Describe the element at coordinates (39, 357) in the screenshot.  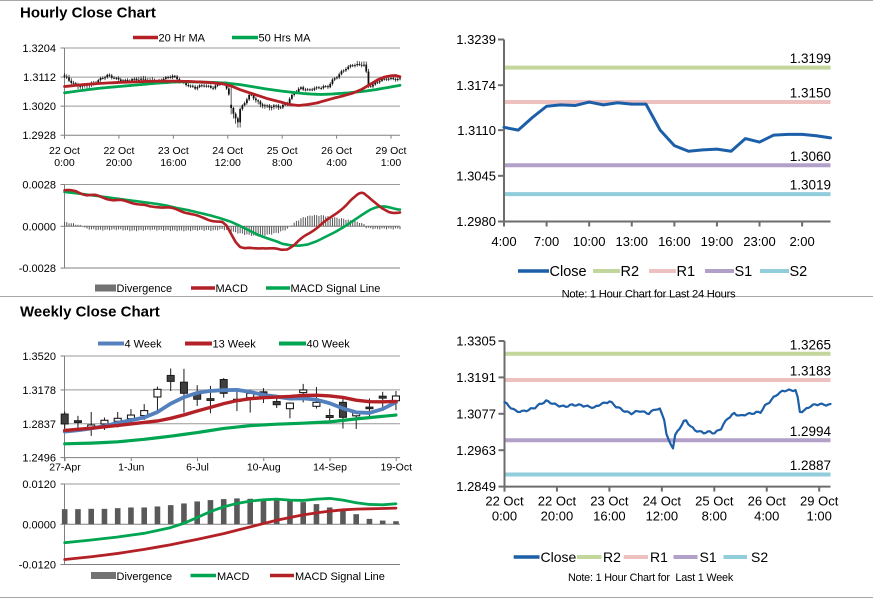
I see `svg-text: 1.3520` at that location.